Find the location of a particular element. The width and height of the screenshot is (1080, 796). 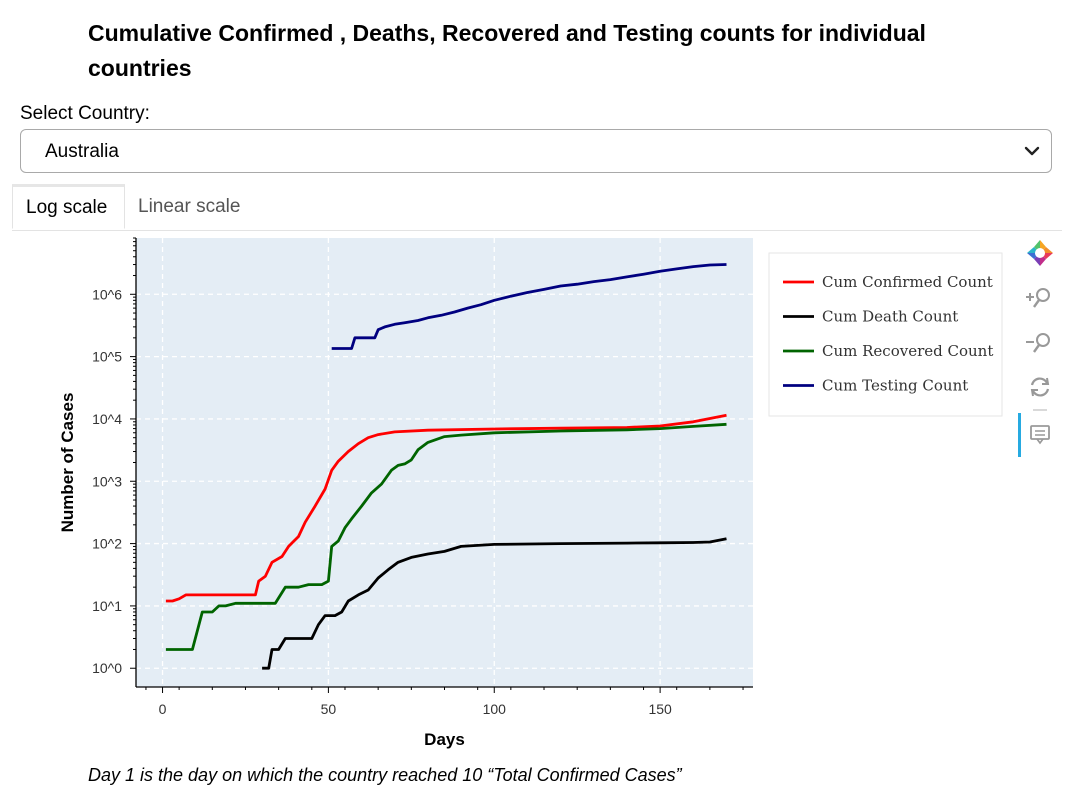

legend-label: Cum Testing Count is located at coordinates (895, 386).